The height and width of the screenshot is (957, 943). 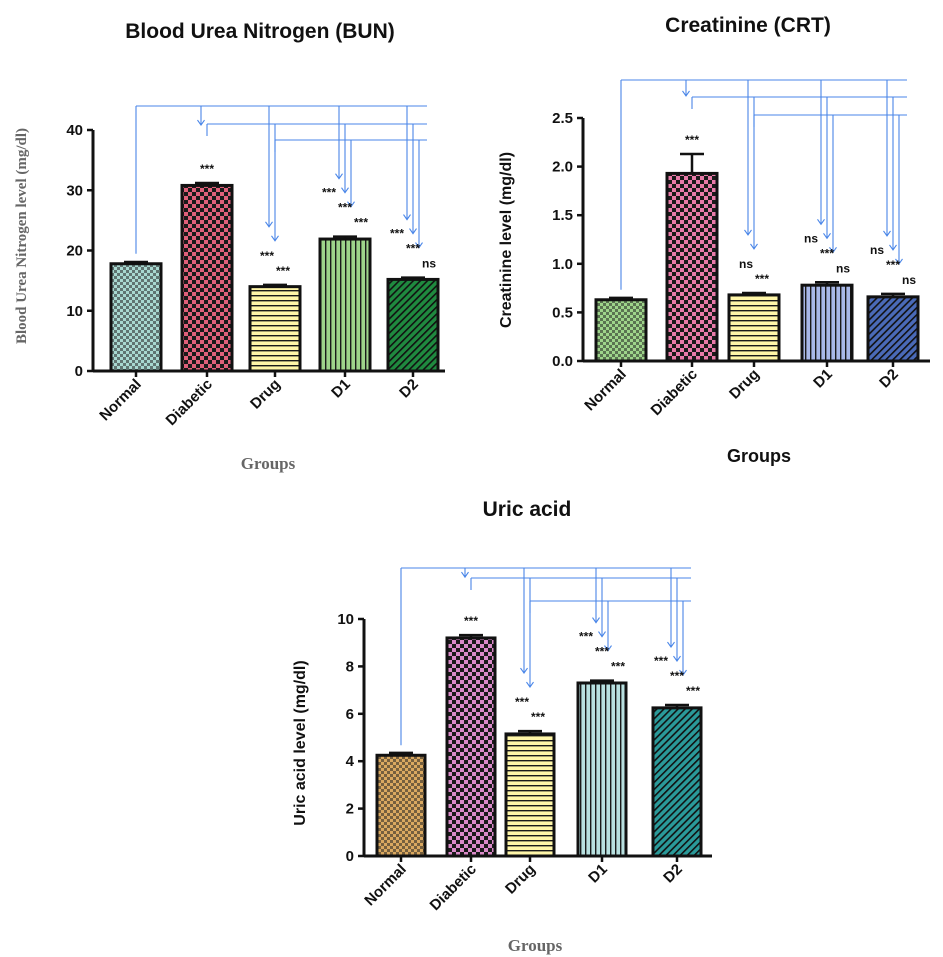 What do you see at coordinates (350, 761) in the screenshot?
I see `y-tick-label: 4` at bounding box center [350, 761].